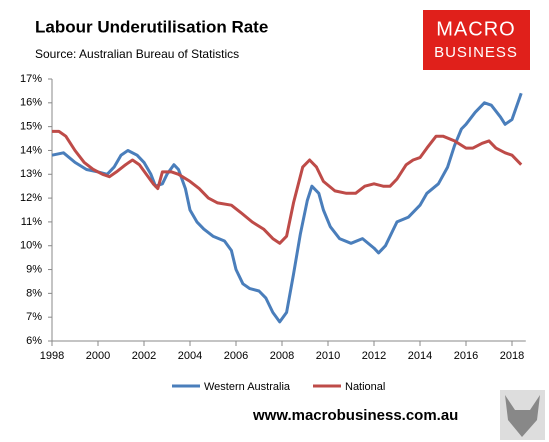  I want to click on logo-box, so click(476, 40).